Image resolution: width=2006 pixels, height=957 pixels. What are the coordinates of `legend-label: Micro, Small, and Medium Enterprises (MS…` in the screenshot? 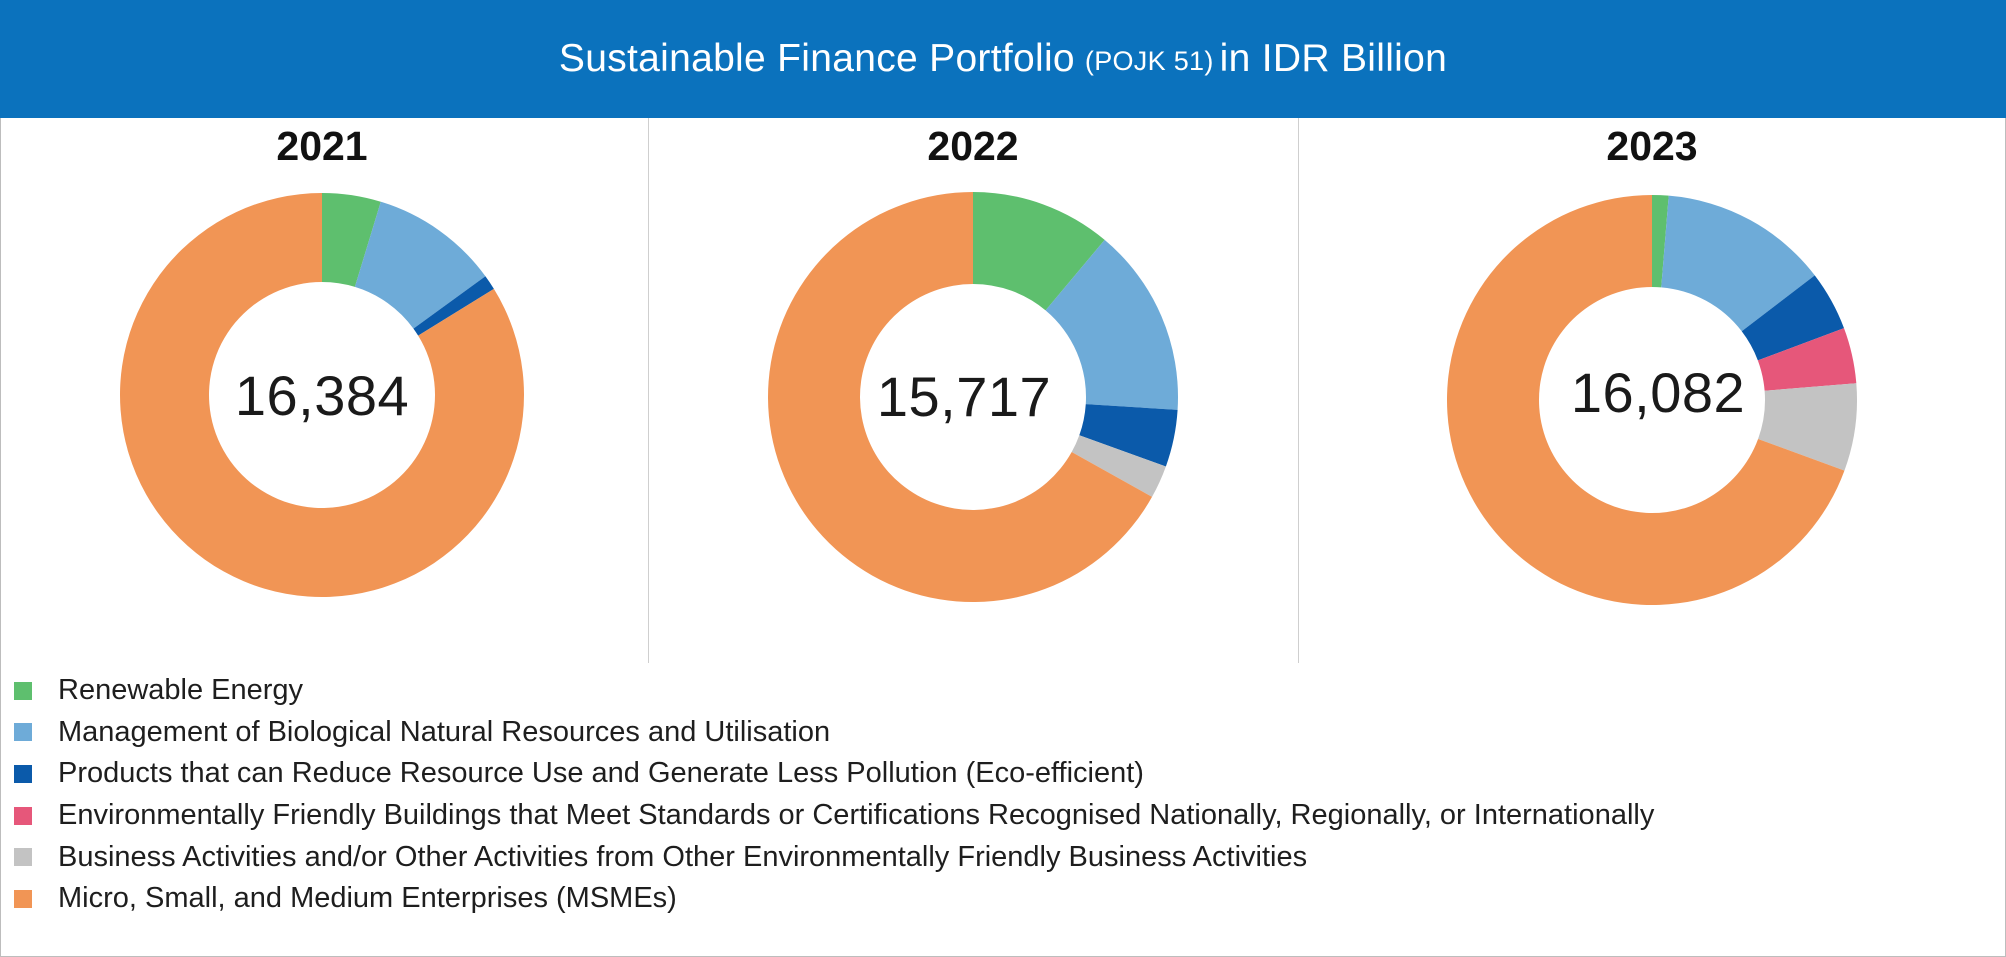 It's located at (367, 898).